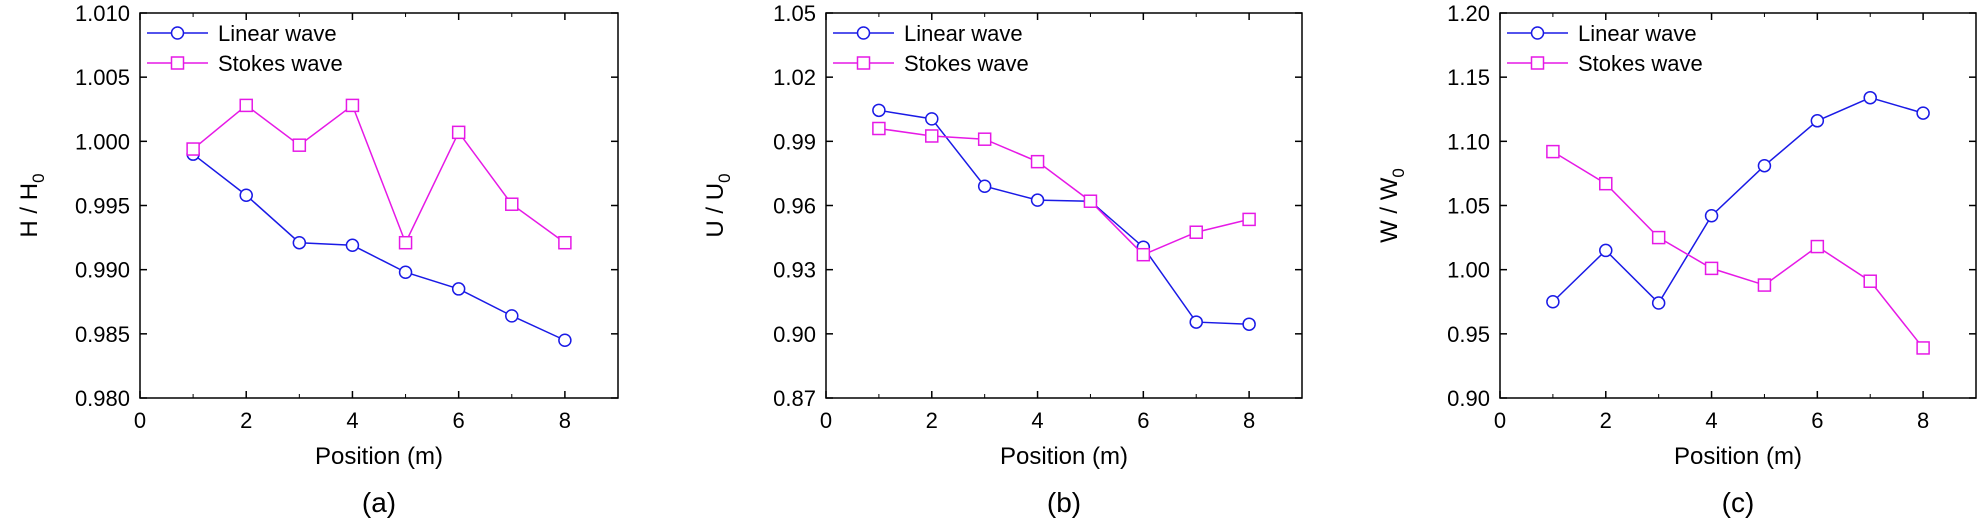  Describe the element at coordinates (1468, 77) in the screenshot. I see `y-tick-label: 1.15` at that location.